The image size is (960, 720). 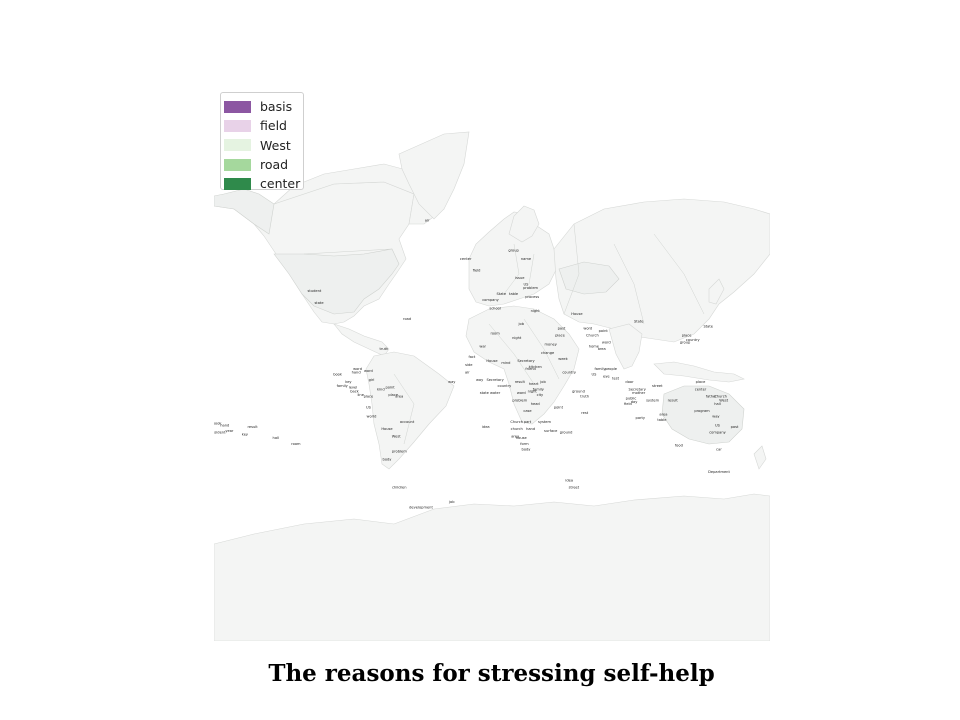 What do you see at coordinates (396, 436) in the screenshot?
I see `map-label: West` at bounding box center [396, 436].